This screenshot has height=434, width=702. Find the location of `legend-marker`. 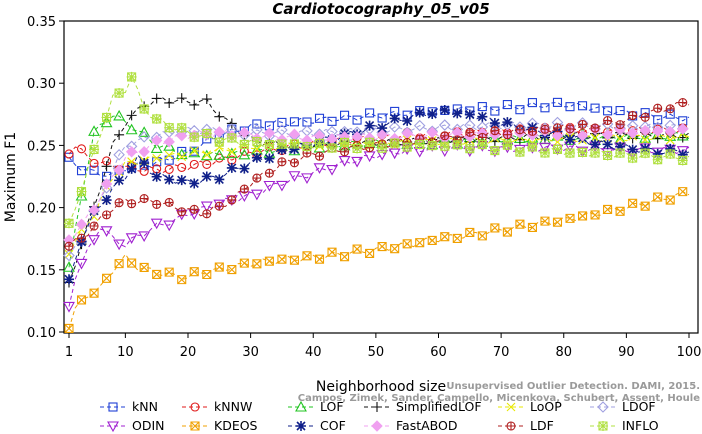

legend-marker is located at coordinates (195, 426).